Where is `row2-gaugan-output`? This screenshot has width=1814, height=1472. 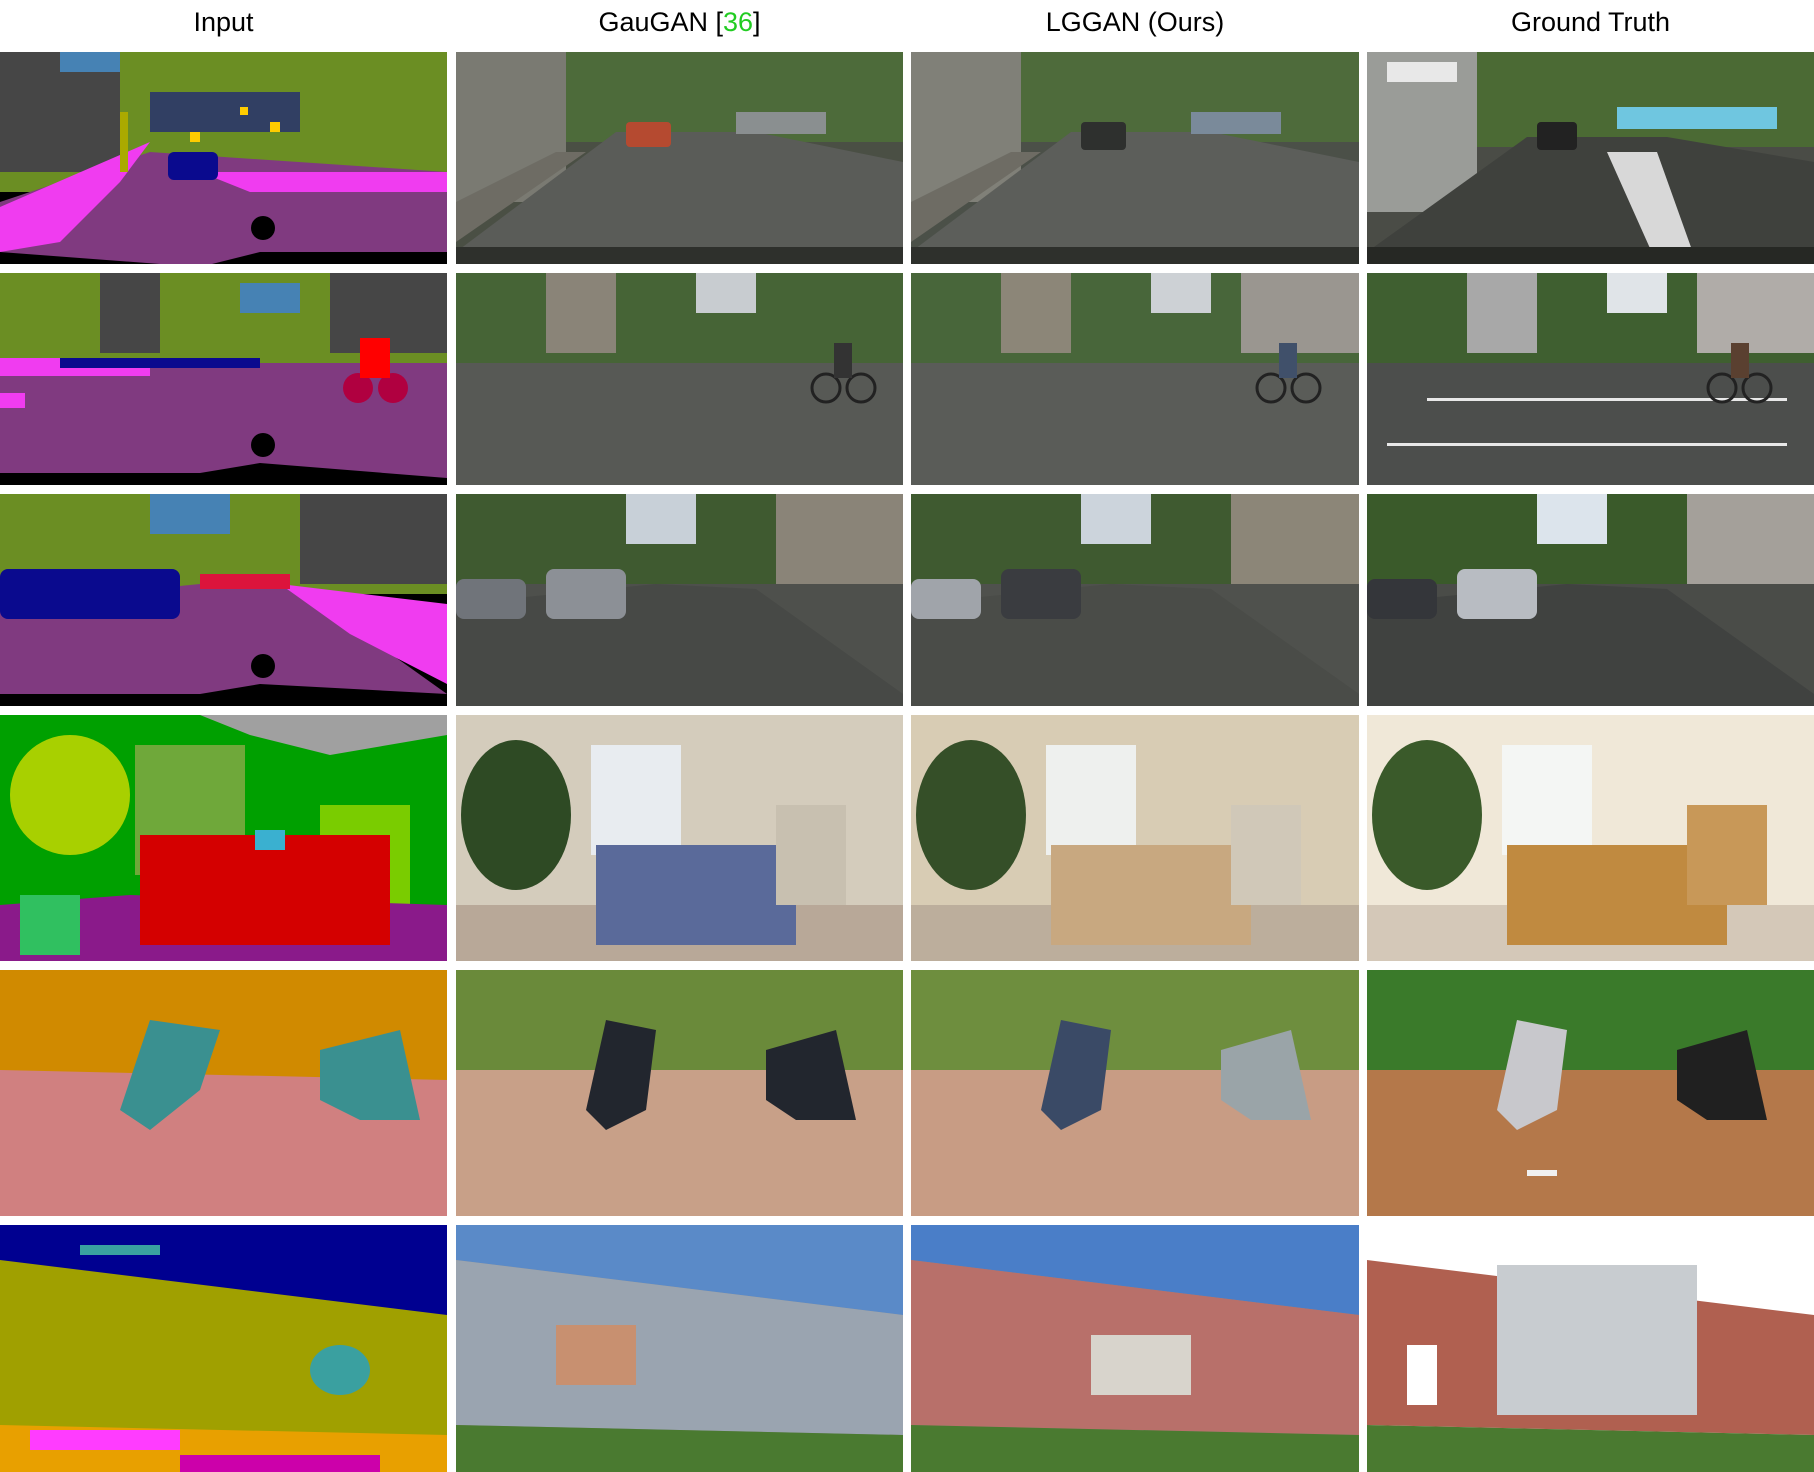 row2-gaugan-output is located at coordinates (679, 379).